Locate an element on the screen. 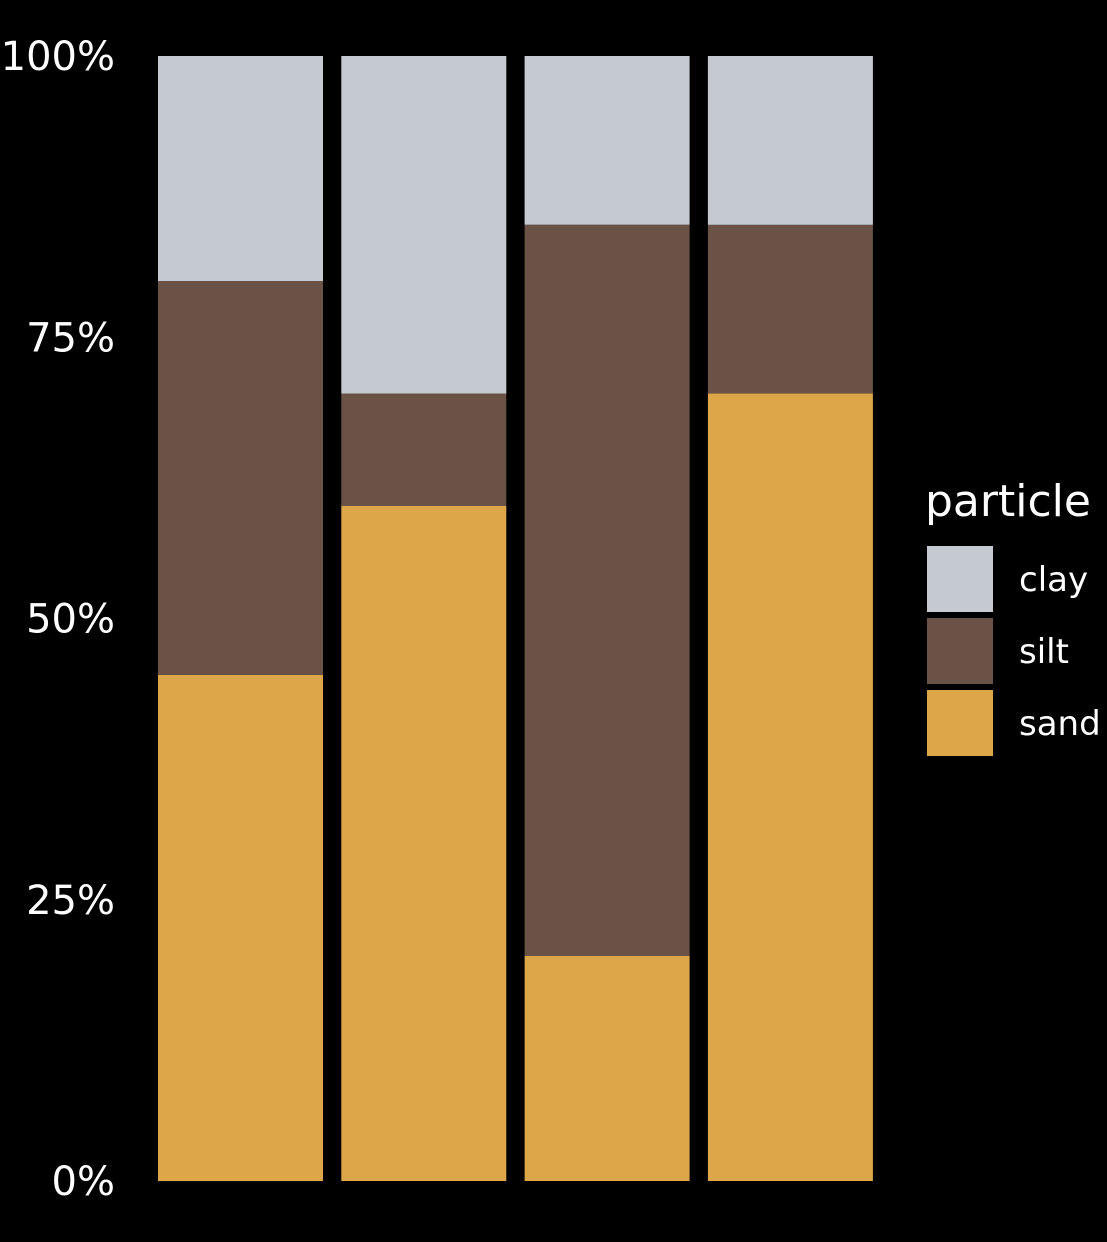  y-tick-label: 75% is located at coordinates (70, 338).